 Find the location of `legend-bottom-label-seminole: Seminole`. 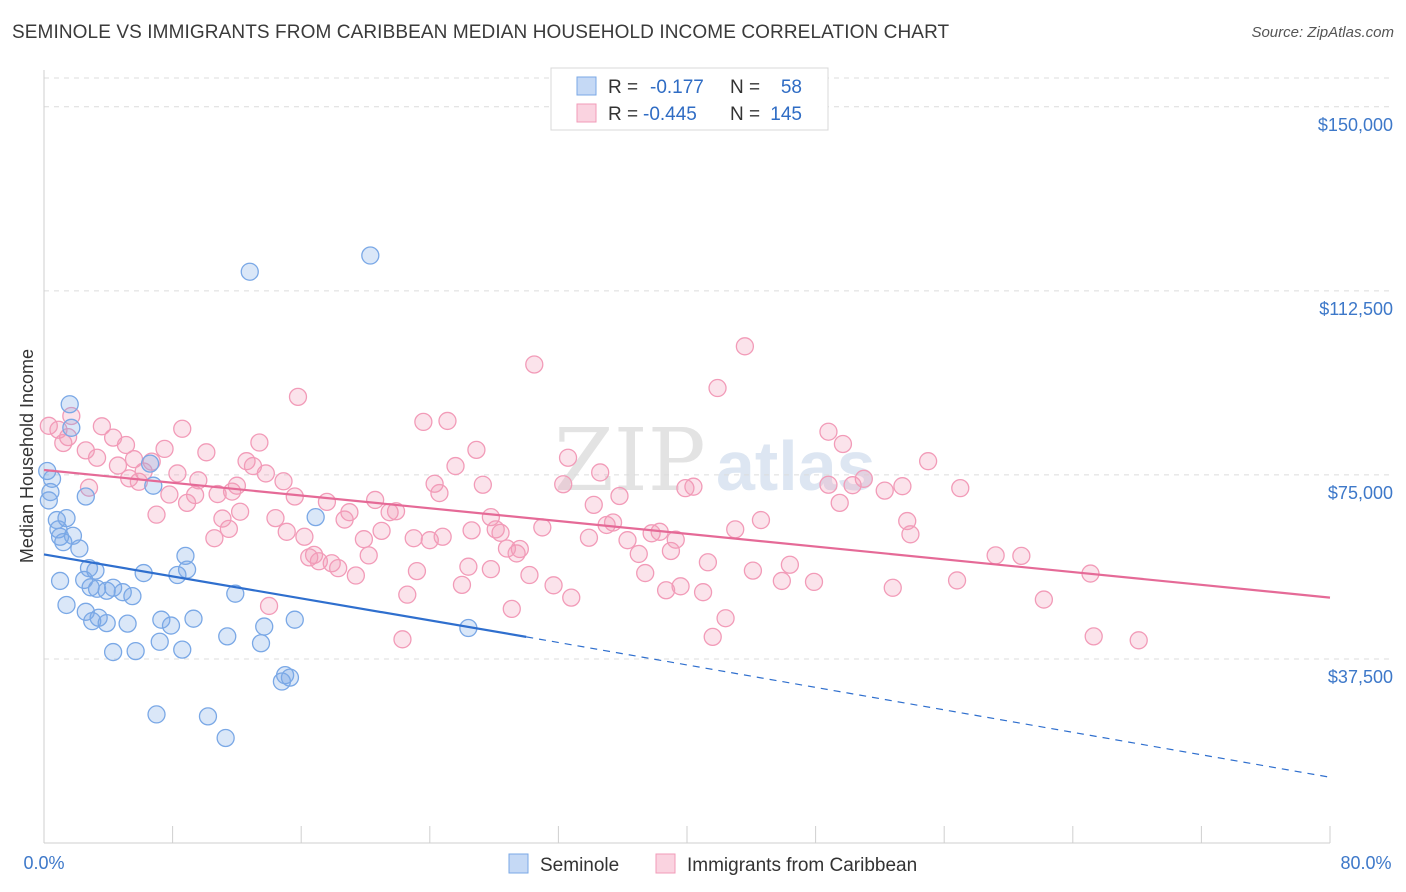

legend-bottom-label-seminole: Seminole is located at coordinates (579, 865).